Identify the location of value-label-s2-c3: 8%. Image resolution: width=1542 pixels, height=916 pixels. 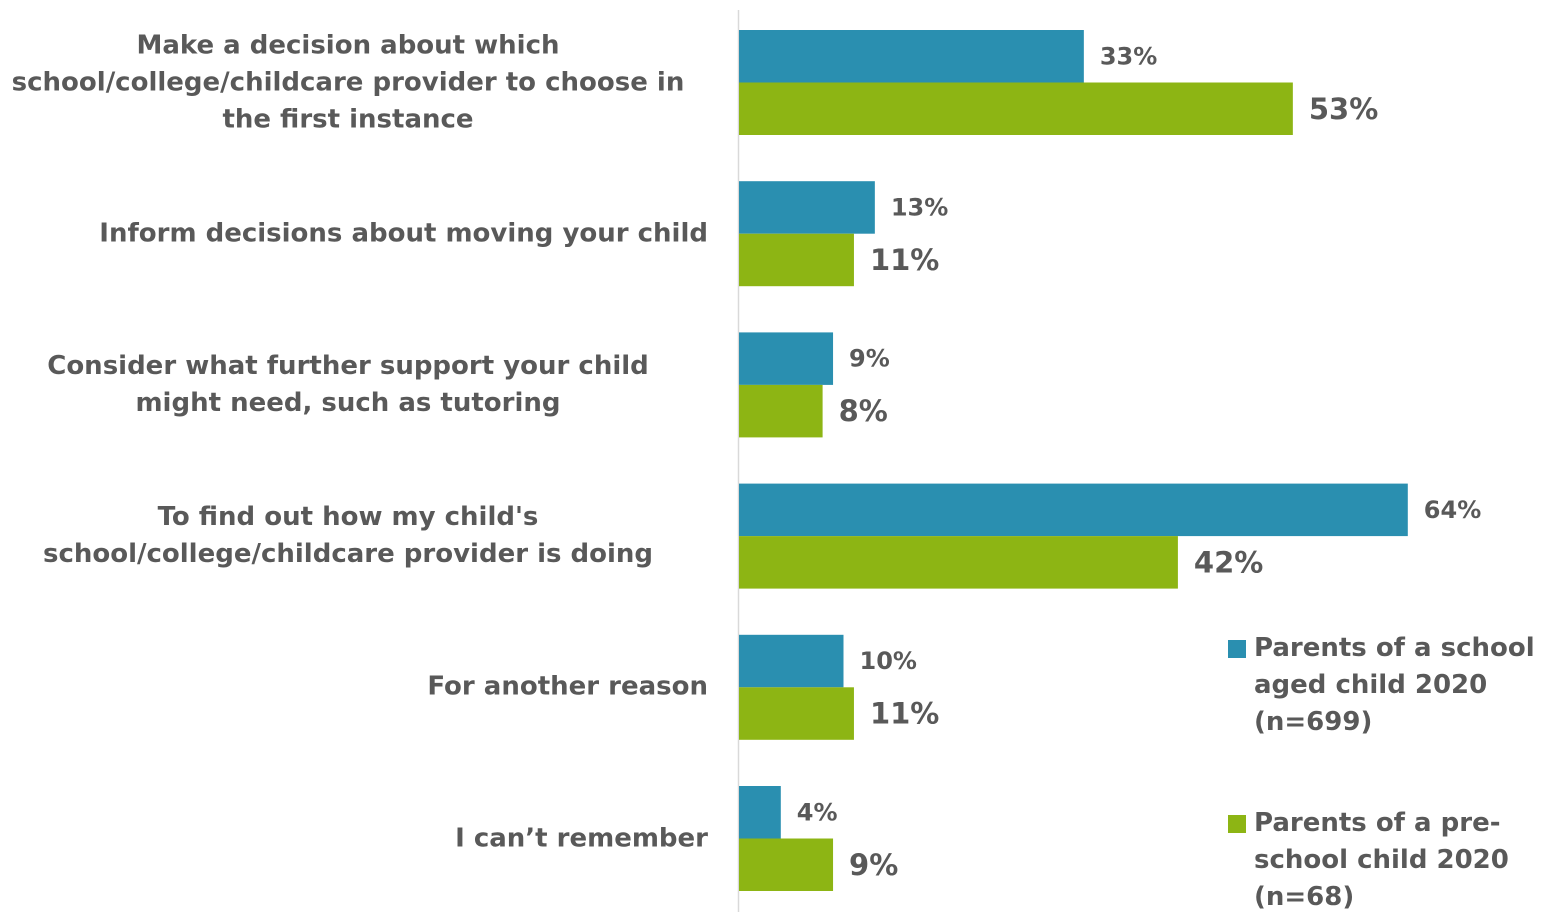
(863, 411).